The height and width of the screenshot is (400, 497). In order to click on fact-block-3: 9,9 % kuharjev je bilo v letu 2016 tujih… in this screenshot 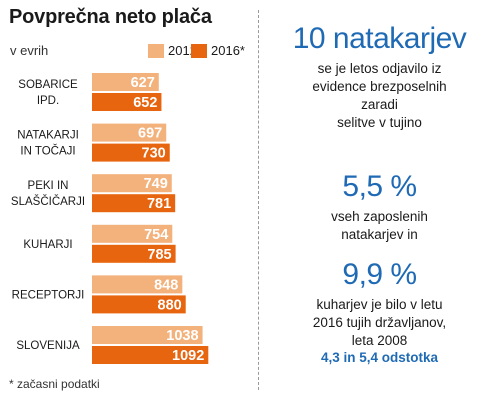, I will do `click(379, 311)`.